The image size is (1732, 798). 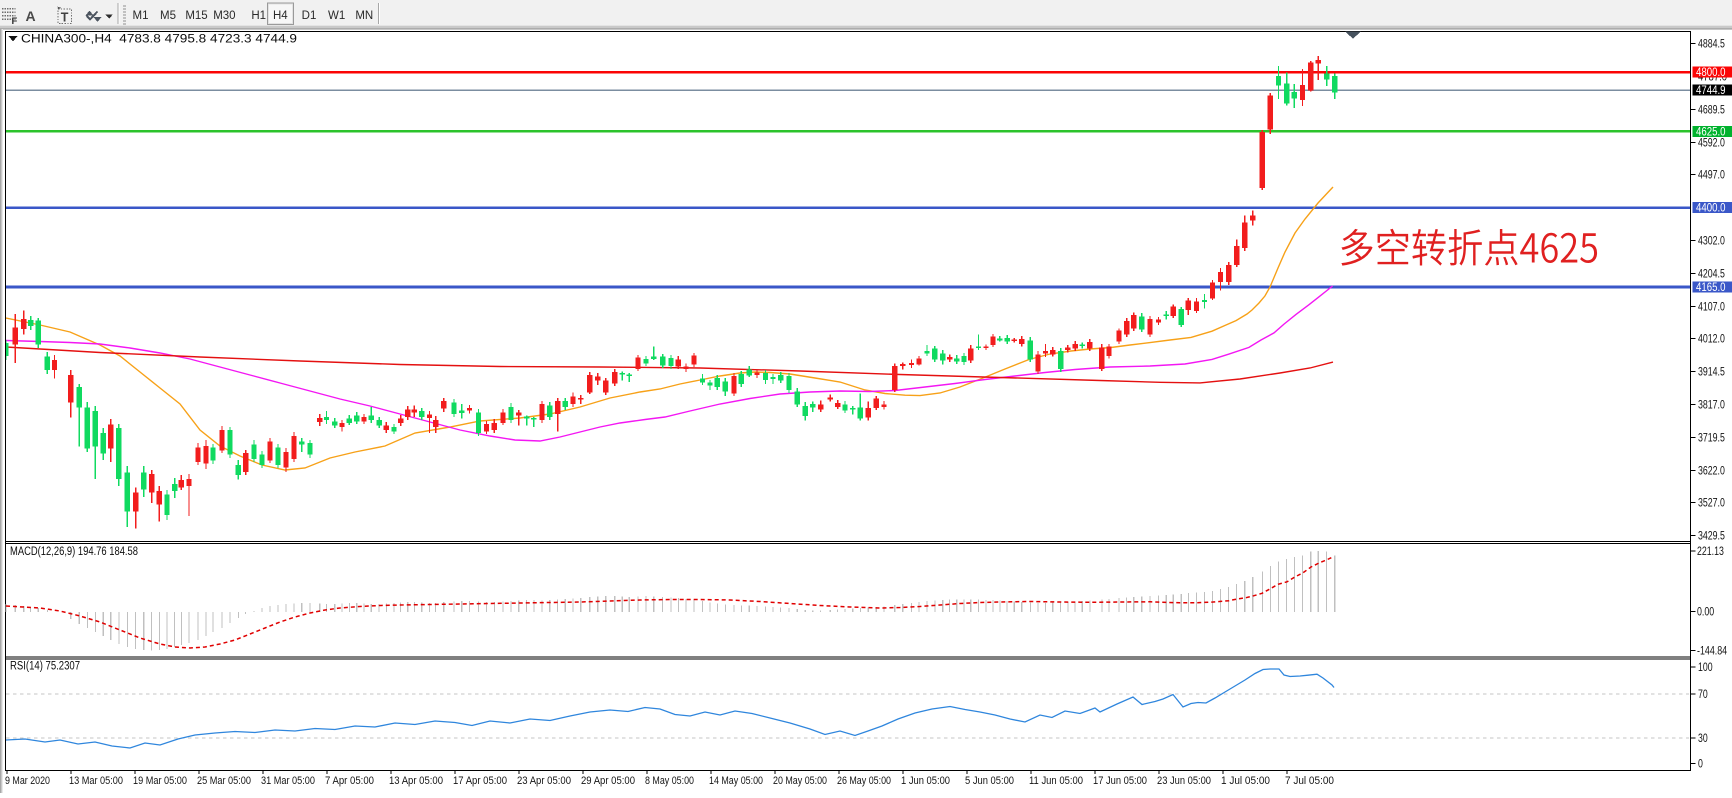 I want to click on svg-text: 4302.0, so click(x=1711, y=242).